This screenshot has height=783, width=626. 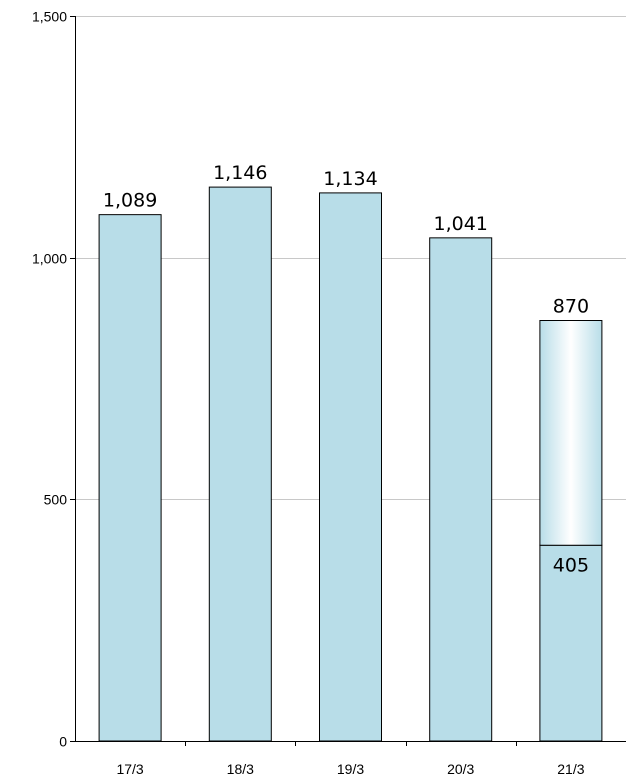 I want to click on y-tick-label: 1,500, so click(x=49, y=17).